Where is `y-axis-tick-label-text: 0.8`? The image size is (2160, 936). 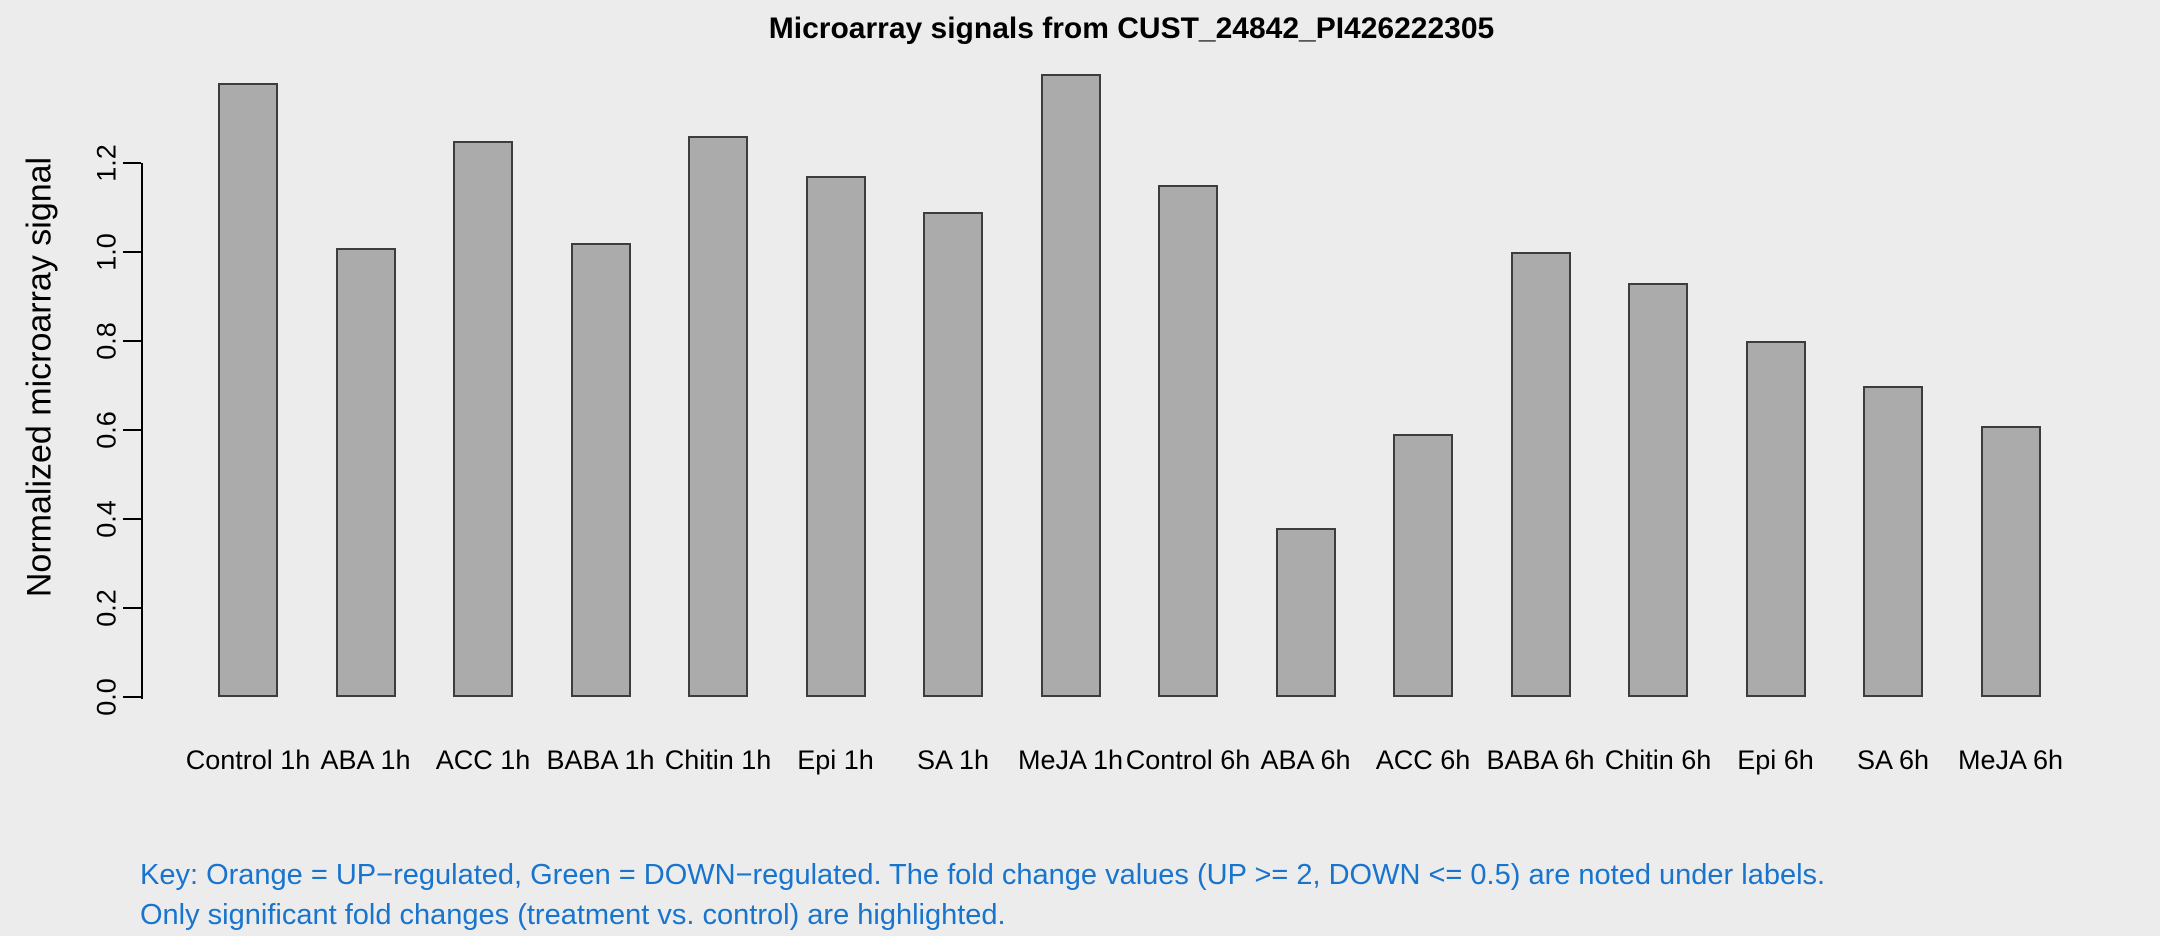 y-axis-tick-label-text: 0.8 is located at coordinates (106, 341).